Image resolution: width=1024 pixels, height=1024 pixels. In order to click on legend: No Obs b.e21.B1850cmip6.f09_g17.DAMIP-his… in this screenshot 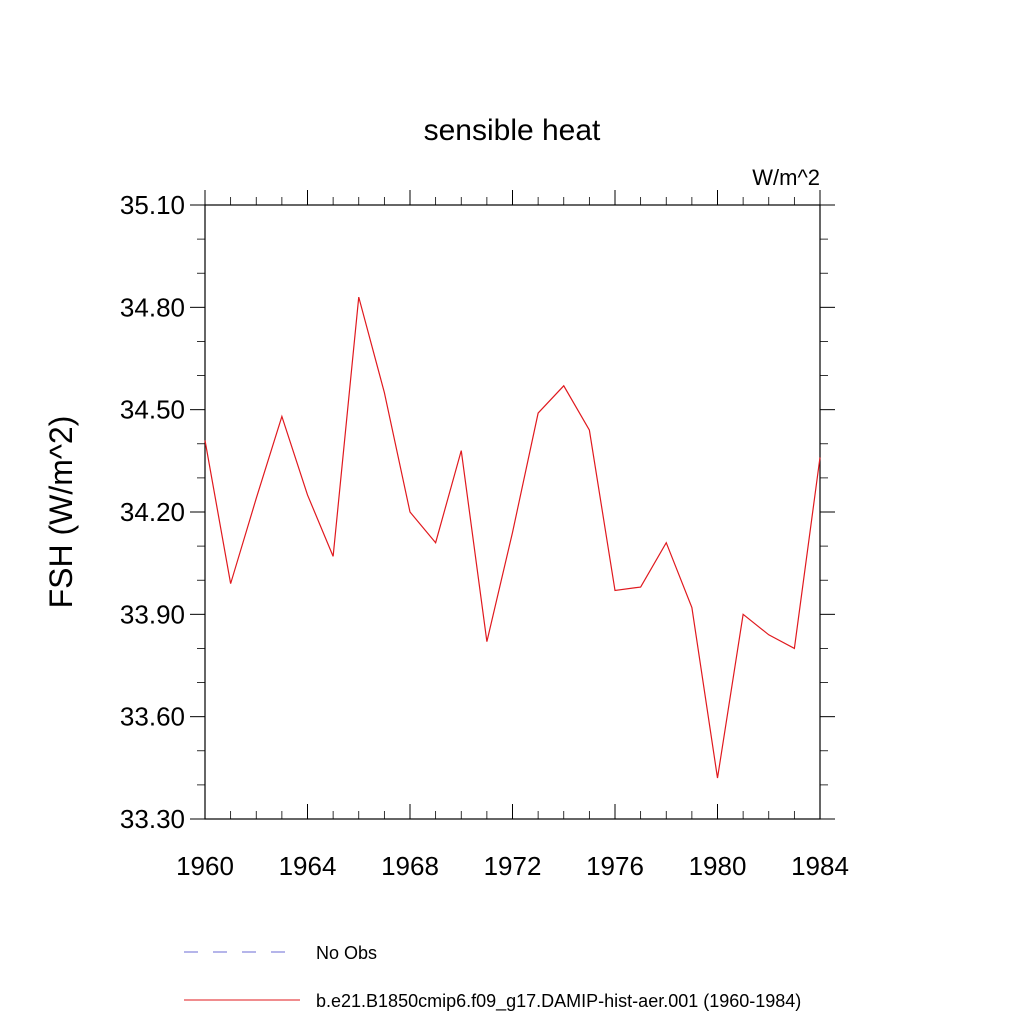, I will do `click(492, 977)`.